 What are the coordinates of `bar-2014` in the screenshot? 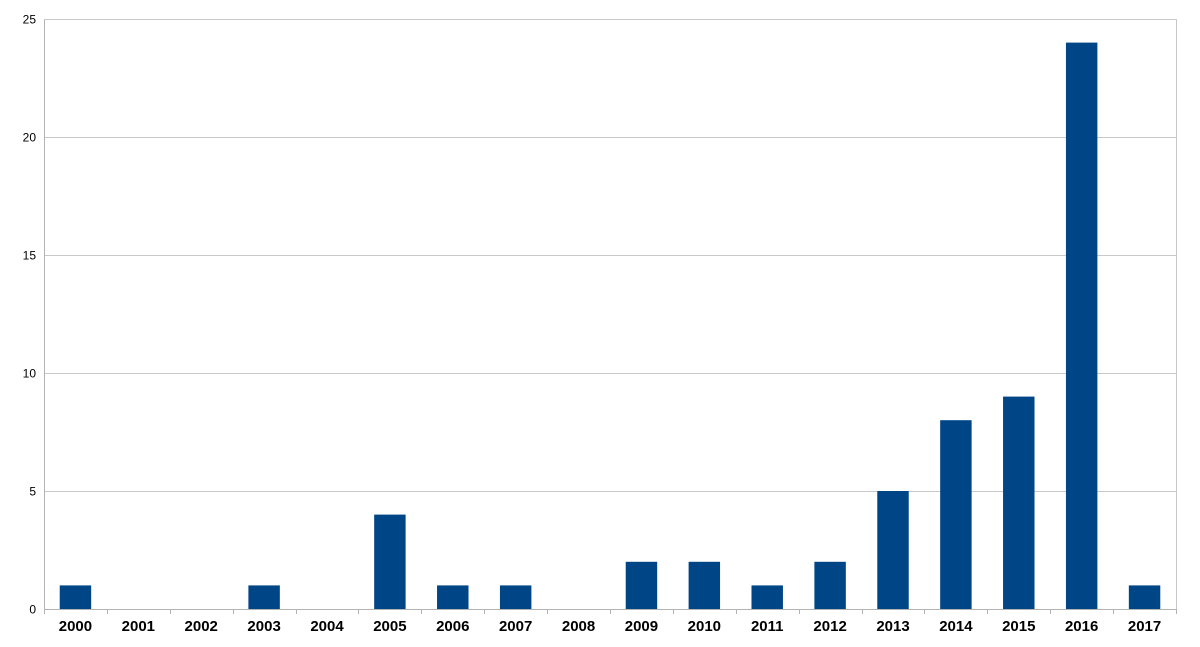 It's located at (956, 514).